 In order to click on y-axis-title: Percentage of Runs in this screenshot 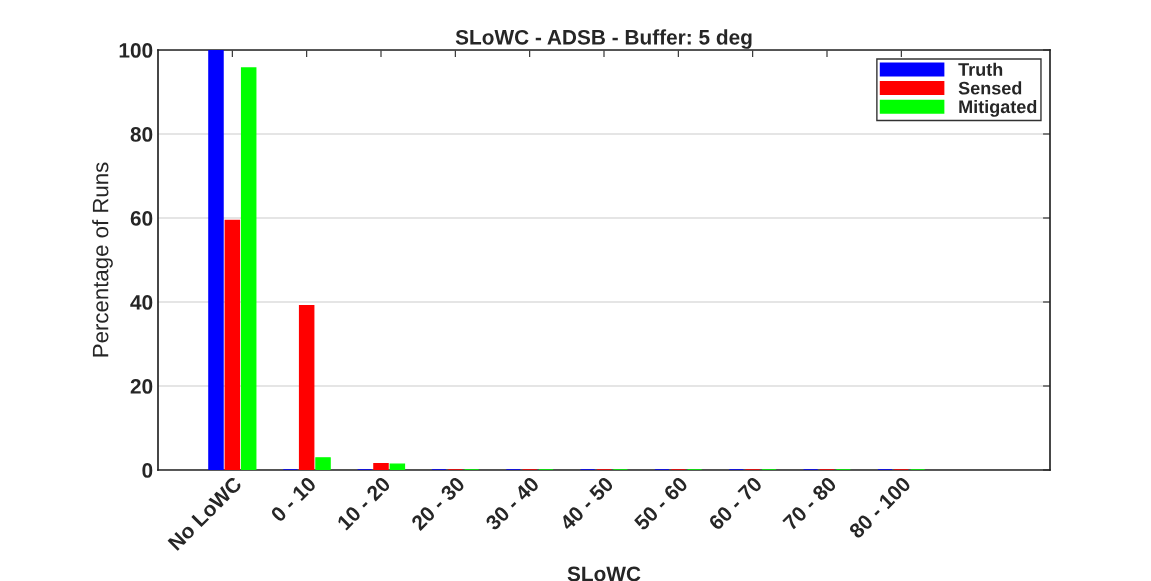, I will do `click(102, 259)`.